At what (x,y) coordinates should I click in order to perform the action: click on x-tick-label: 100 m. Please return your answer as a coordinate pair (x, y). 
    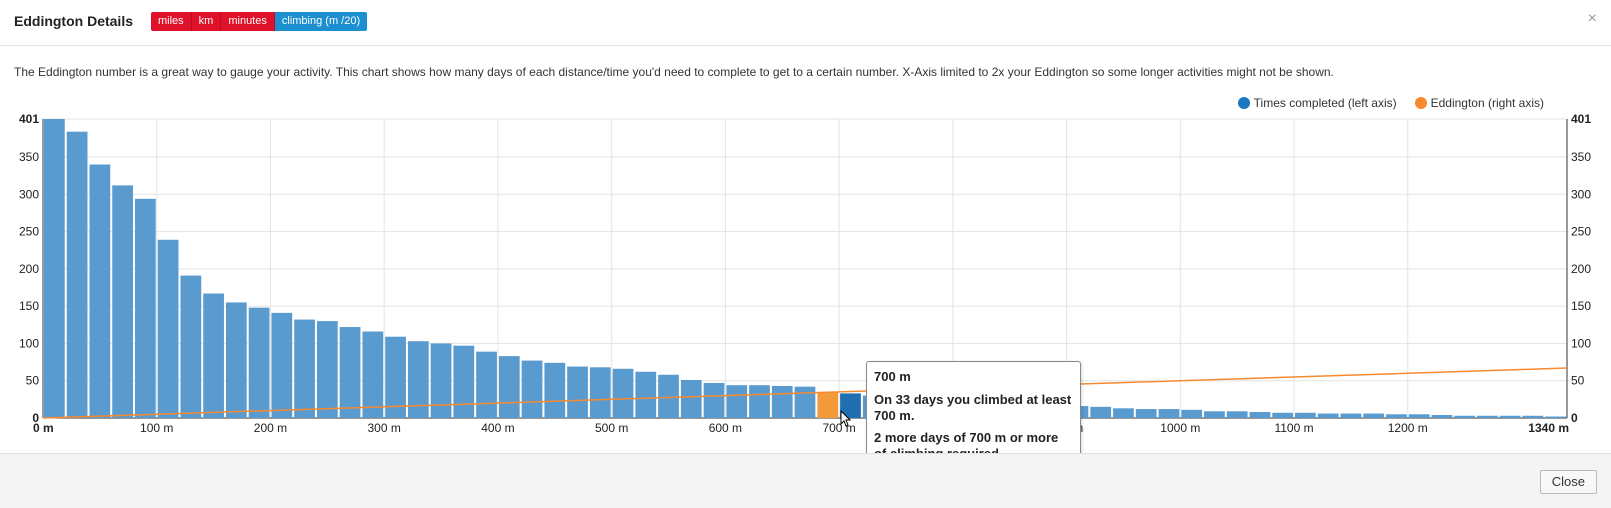
    Looking at the image, I should click on (156, 428).